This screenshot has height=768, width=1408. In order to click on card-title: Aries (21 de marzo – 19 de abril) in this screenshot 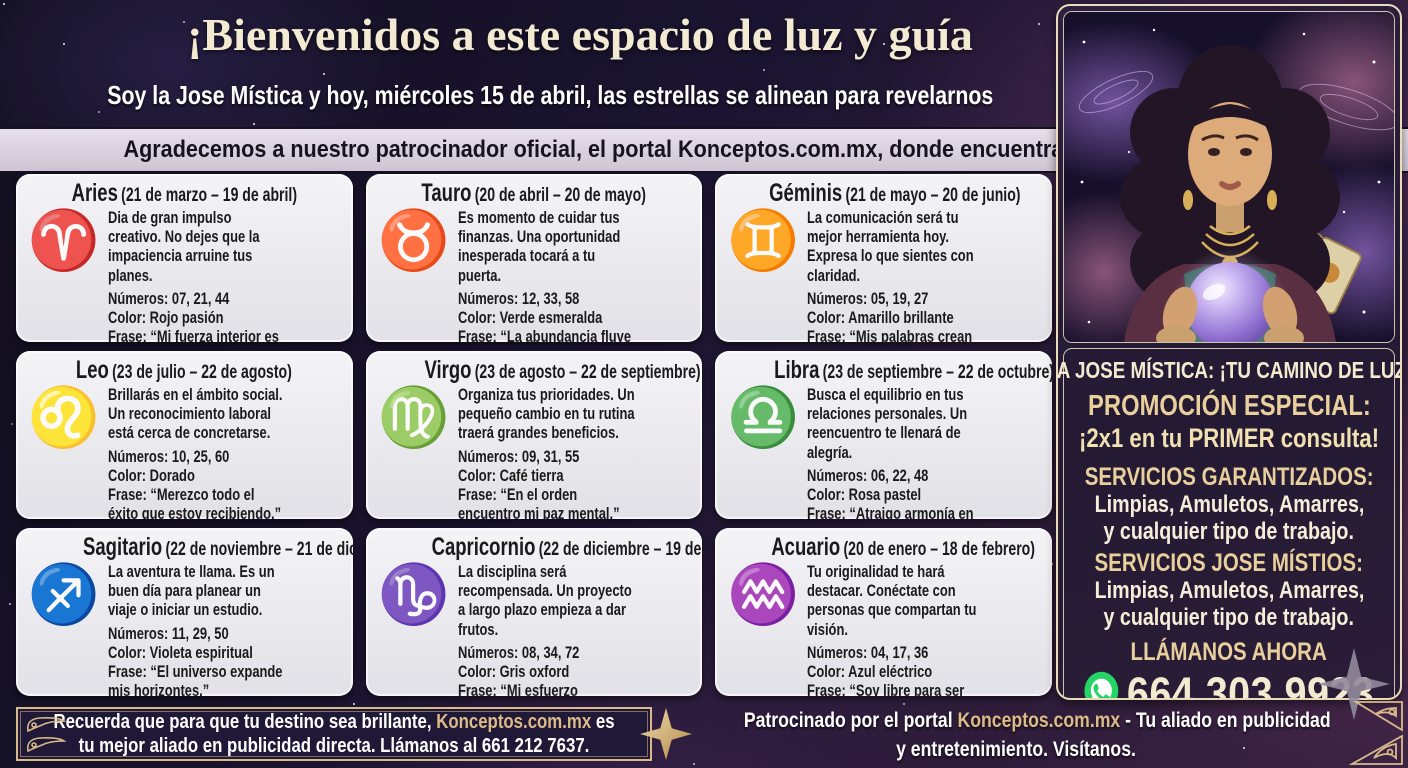, I will do `click(184, 193)`.